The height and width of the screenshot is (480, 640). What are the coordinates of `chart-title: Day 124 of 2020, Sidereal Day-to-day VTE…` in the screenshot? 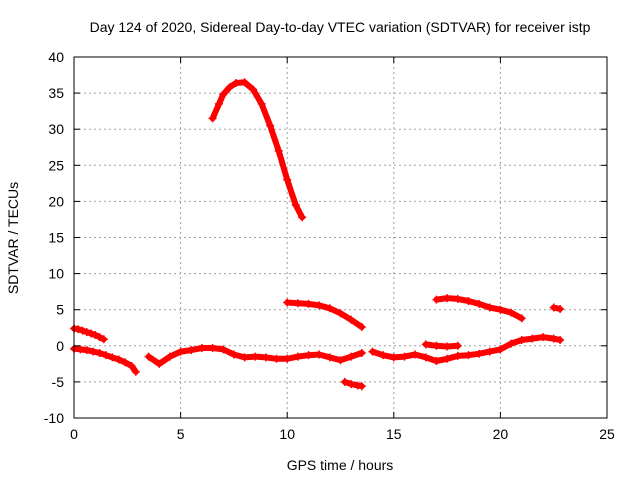 It's located at (340, 27).